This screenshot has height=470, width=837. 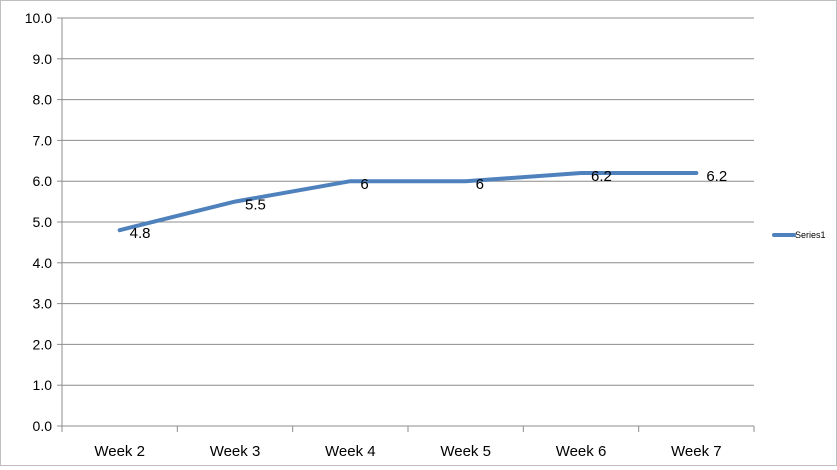 I want to click on data-labels: 4.8 5.5 6 6 6.2 6.2, so click(x=429, y=205).